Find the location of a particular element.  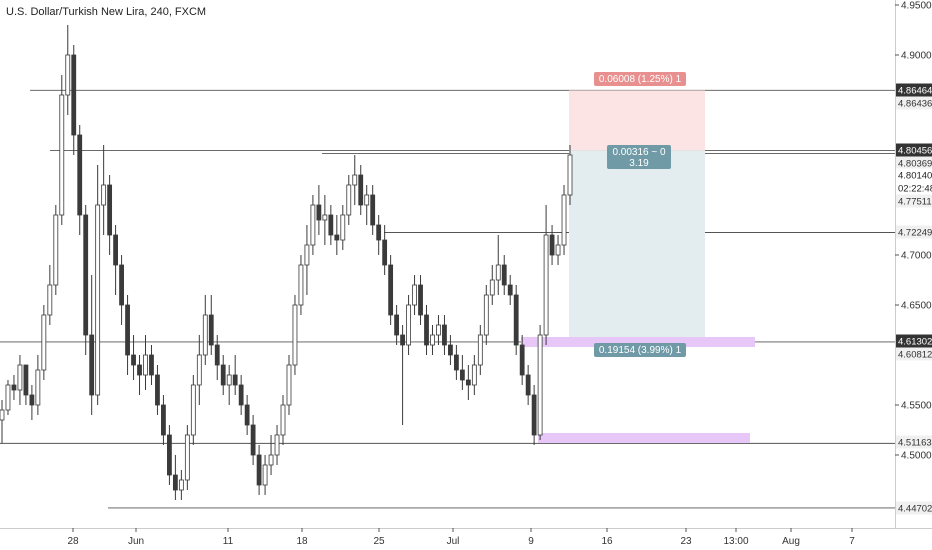

time-tick-label: 23 is located at coordinates (686, 541).